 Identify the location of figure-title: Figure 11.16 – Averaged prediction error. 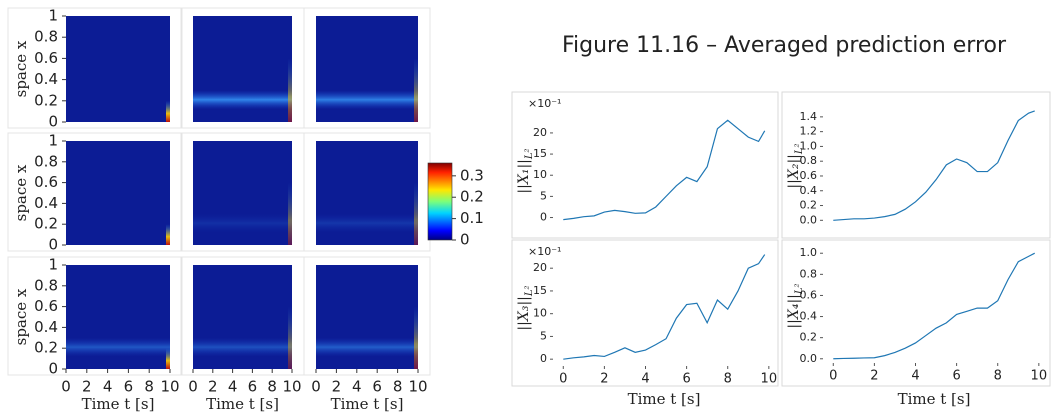
(784, 45).